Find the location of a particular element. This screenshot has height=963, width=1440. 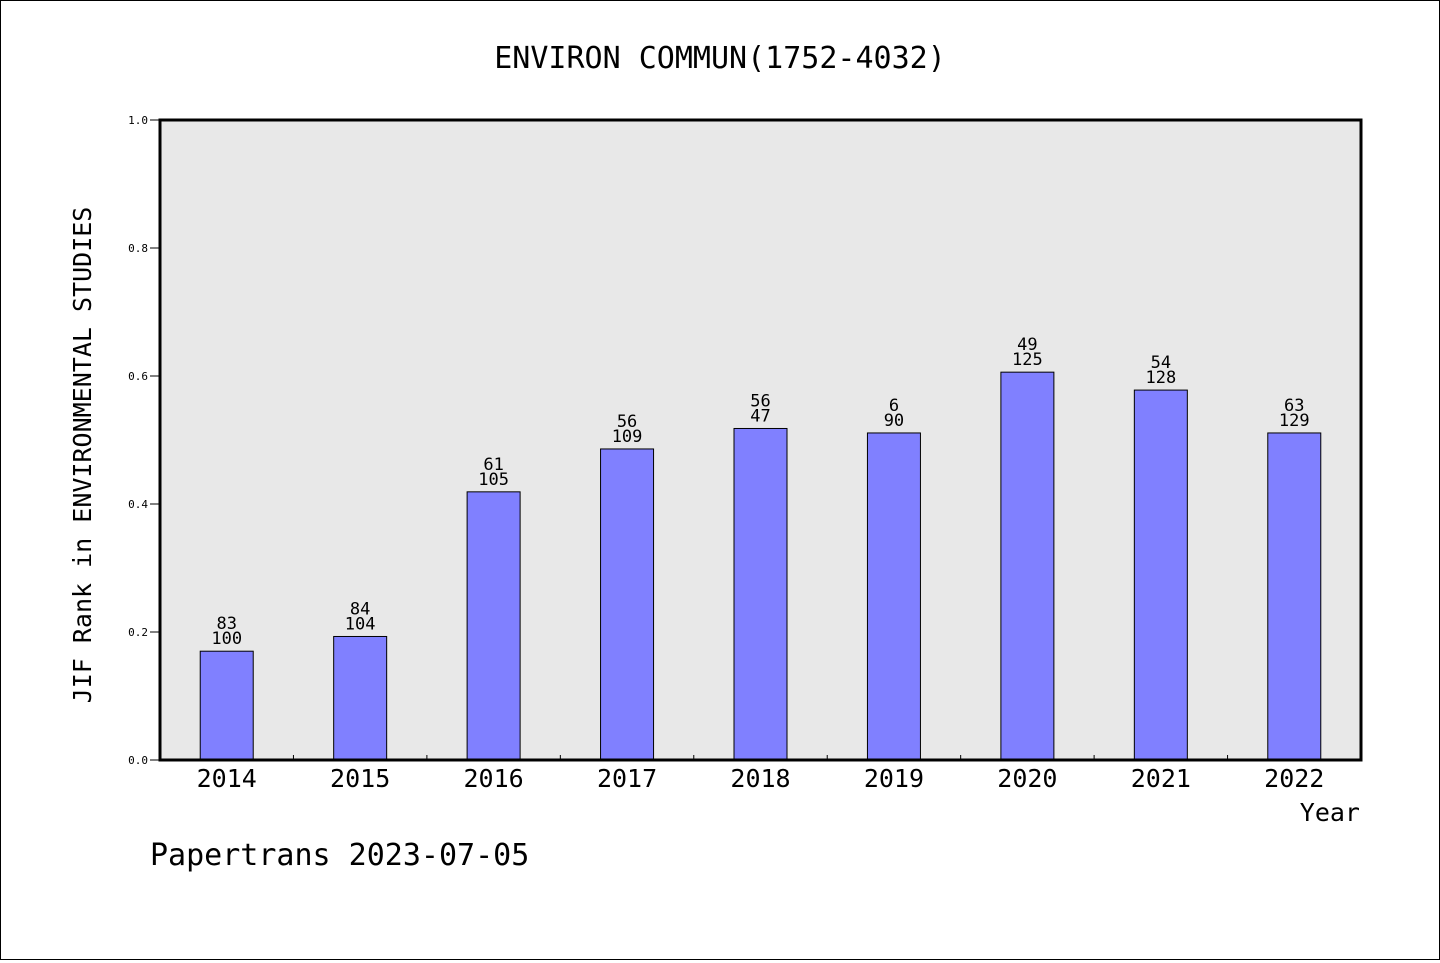

bar-total-label: 128 is located at coordinates (1160, 378).